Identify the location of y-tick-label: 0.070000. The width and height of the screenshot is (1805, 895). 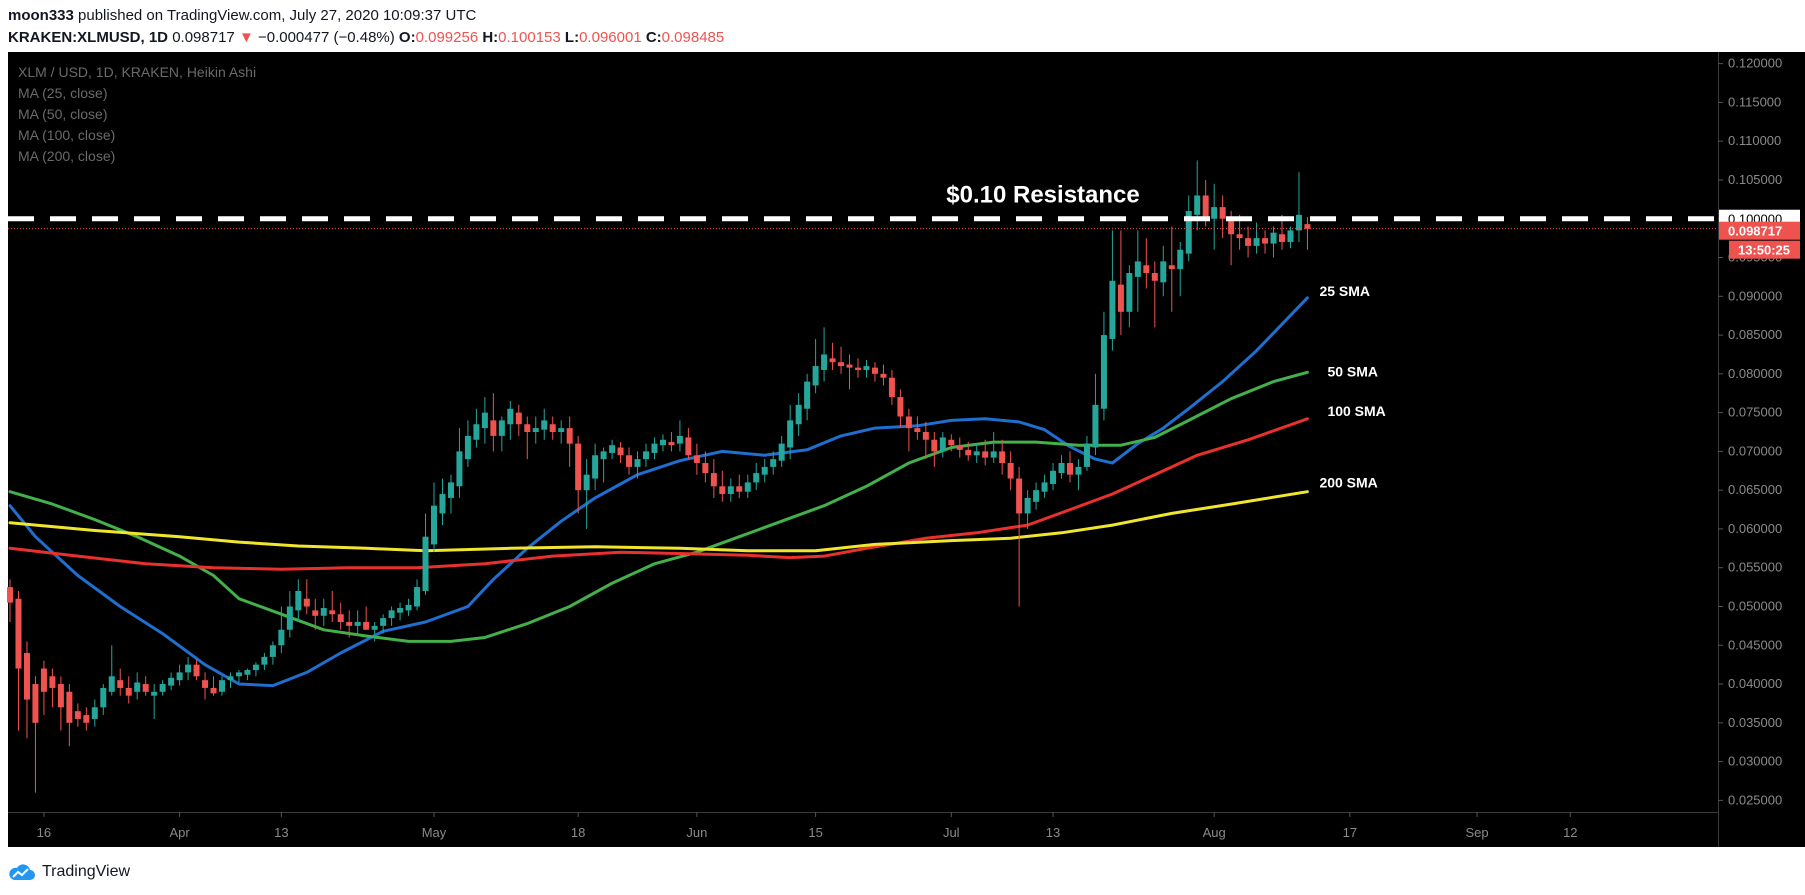
(1755, 450).